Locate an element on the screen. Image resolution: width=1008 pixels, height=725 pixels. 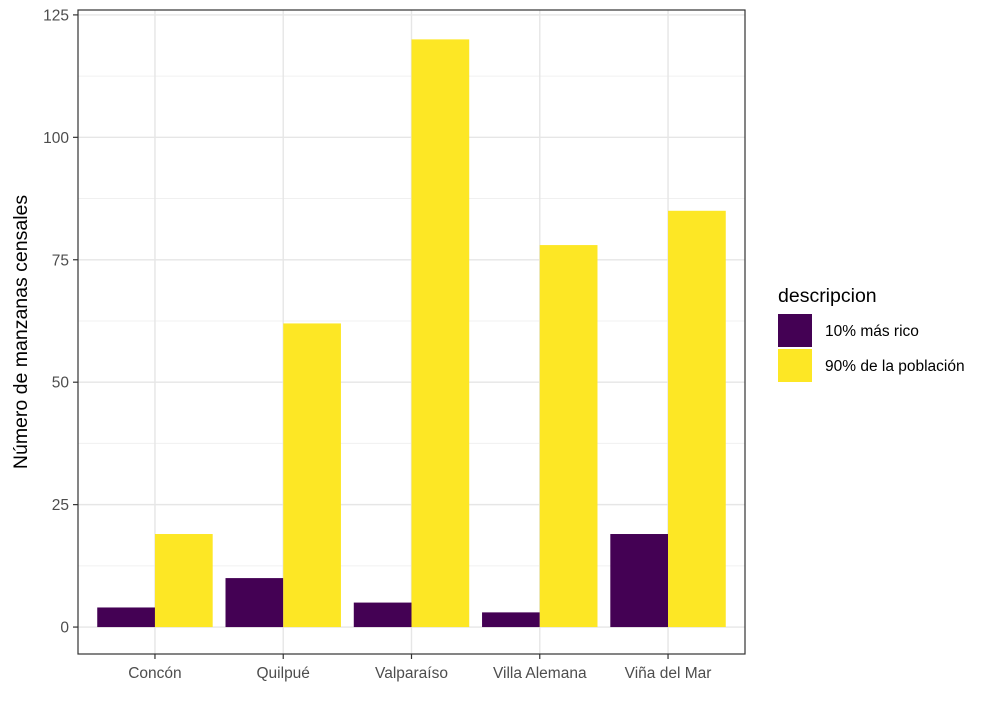
legend-items: 10% más rico 90% de la población is located at coordinates (871, 348).